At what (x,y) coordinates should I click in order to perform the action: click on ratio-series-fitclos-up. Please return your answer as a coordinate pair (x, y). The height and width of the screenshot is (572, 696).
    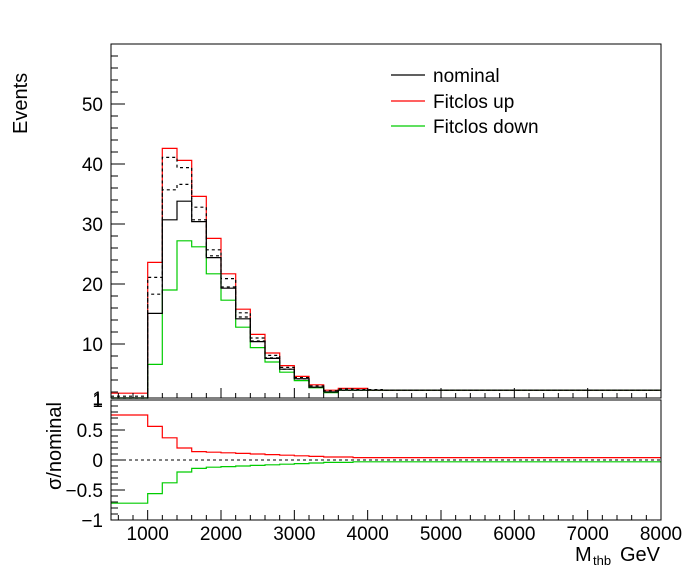
    Looking at the image, I should click on (386, 436).